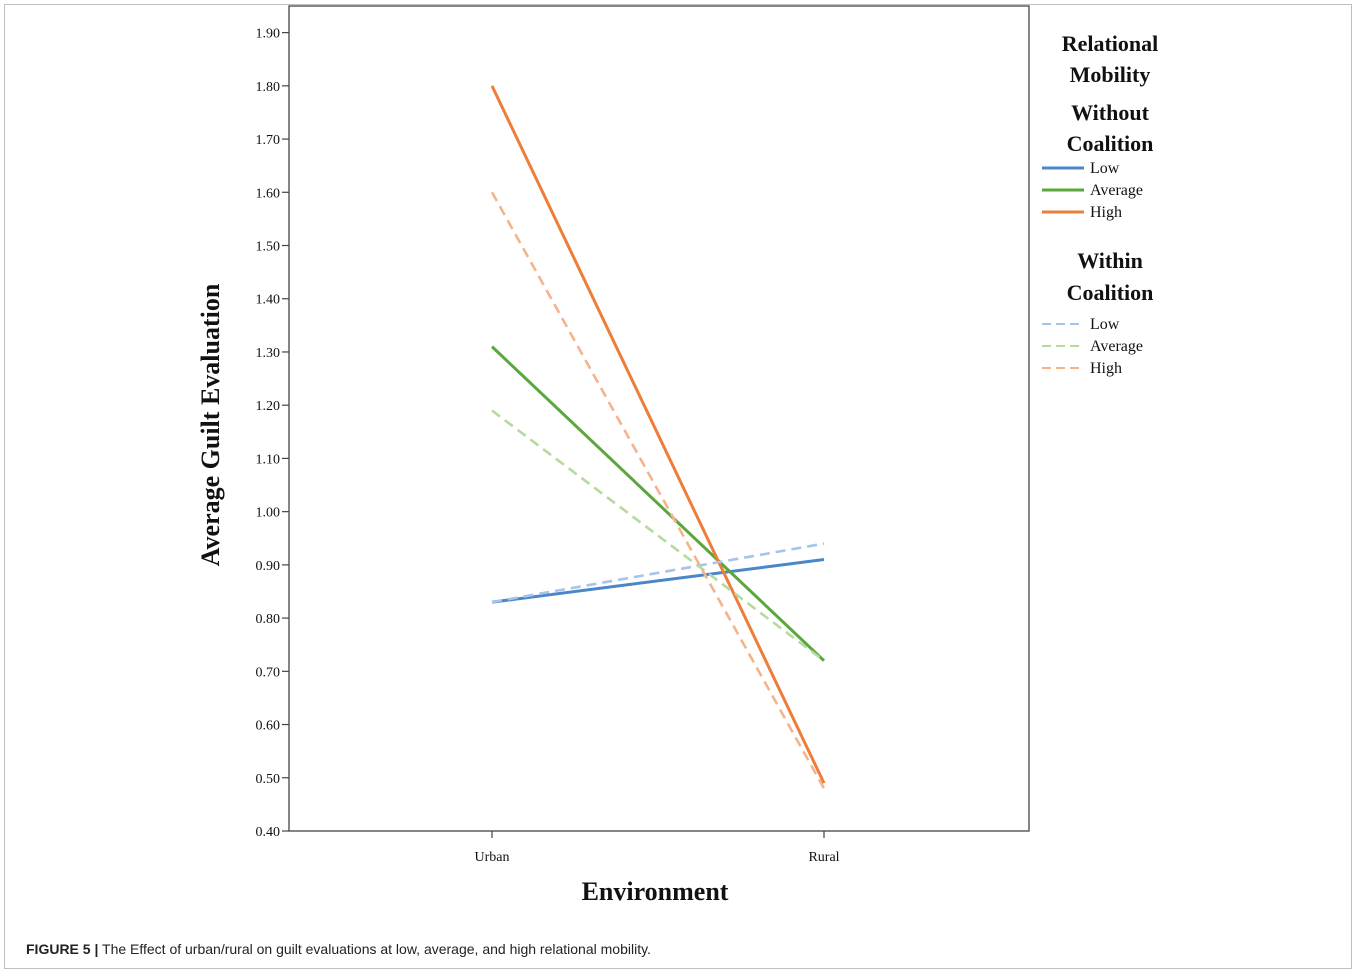 Image resolution: width=1358 pixels, height=974 pixels. What do you see at coordinates (268, 300) in the screenshot?
I see `y-tick-label: 1.40` at bounding box center [268, 300].